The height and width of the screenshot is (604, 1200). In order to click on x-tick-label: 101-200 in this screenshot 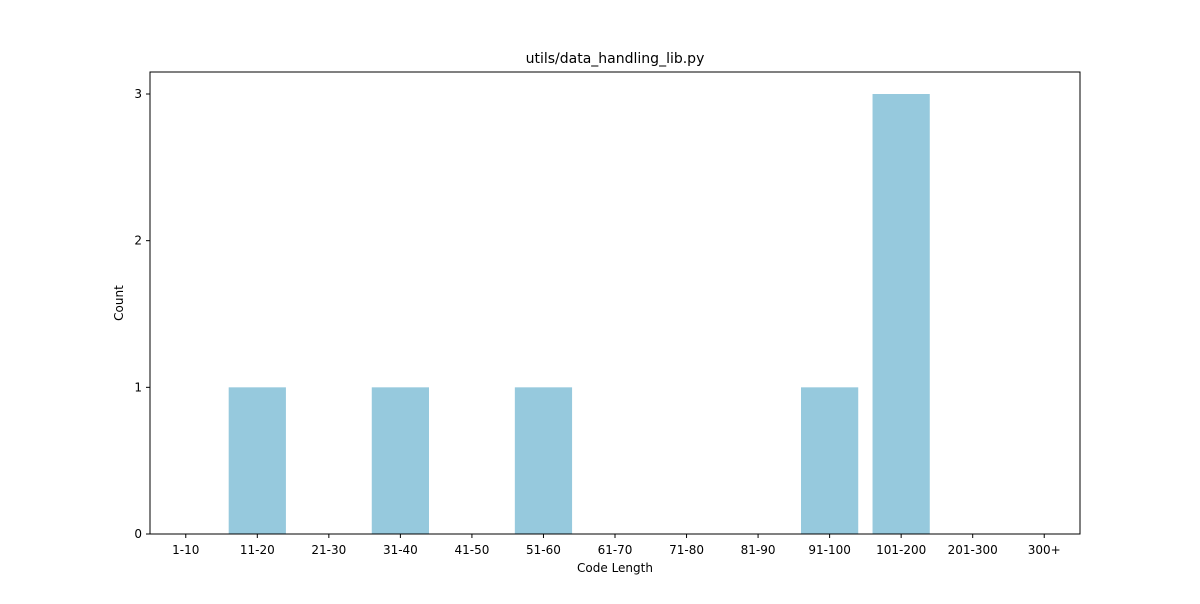, I will do `click(901, 550)`.